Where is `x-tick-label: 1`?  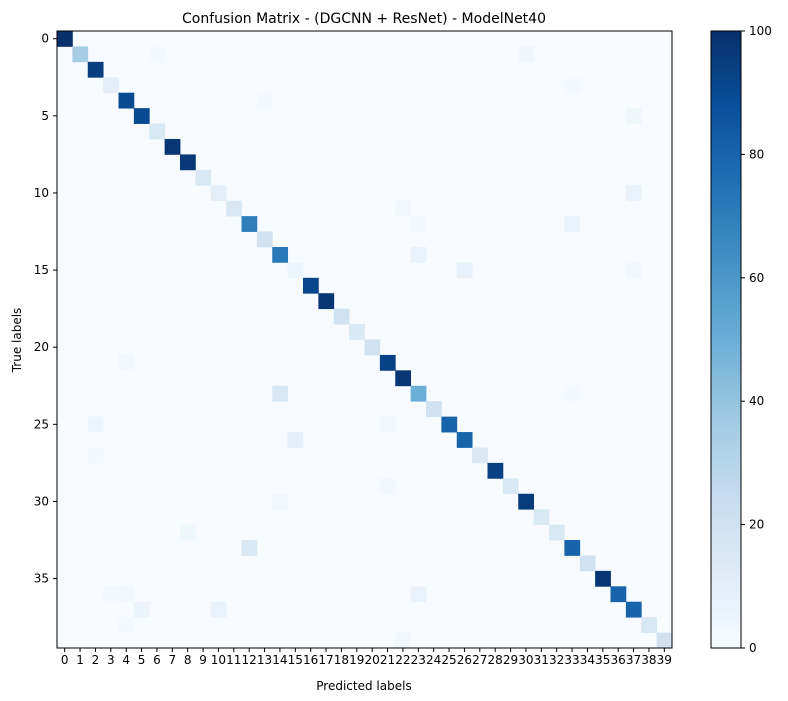
x-tick-label: 1 is located at coordinates (80, 660).